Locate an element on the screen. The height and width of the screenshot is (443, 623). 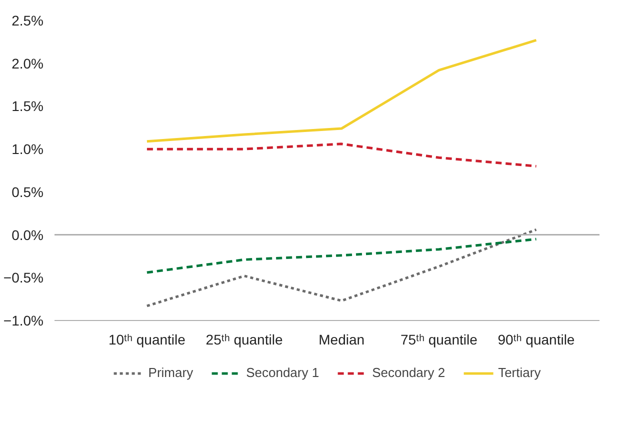
y-tick-label: 2.5% is located at coordinates (28, 20).